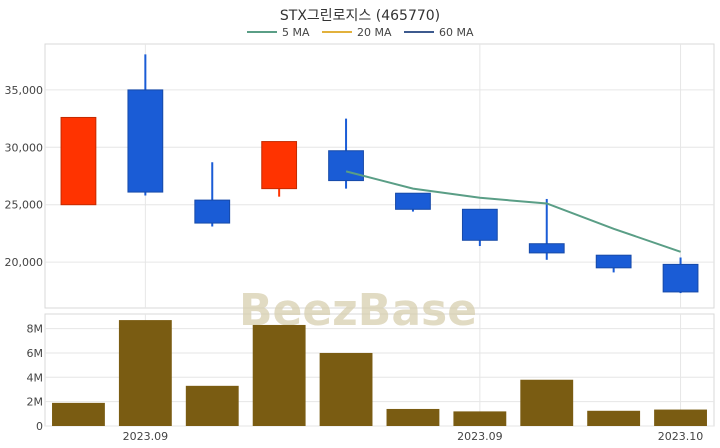  Describe the element at coordinates (681, 436) in the screenshot. I see `x-tick-label: 2023.10` at that location.